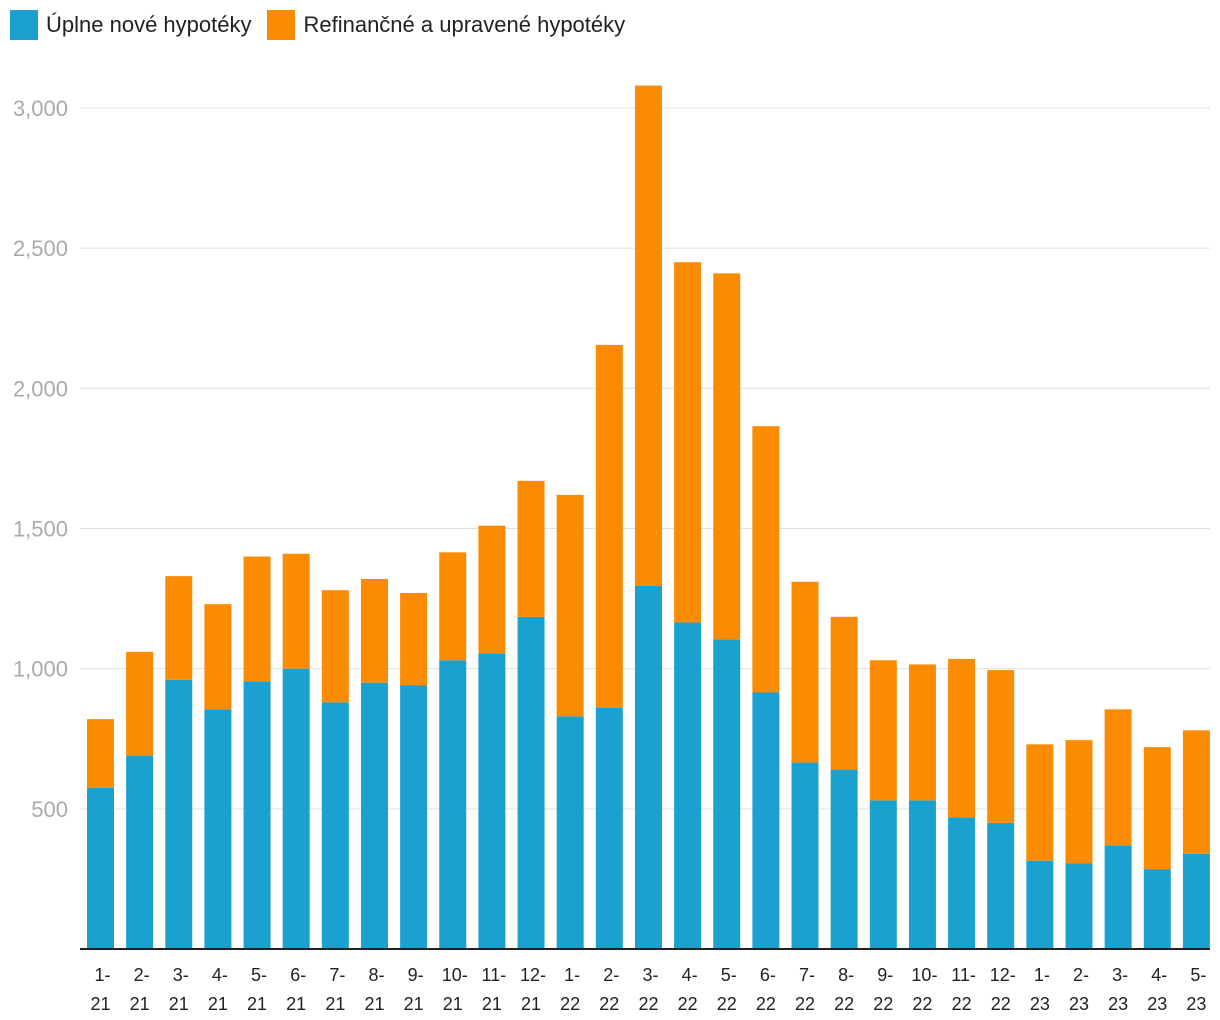  I want to click on x-tick-label-2-23-year: 23, so click(1079, 1004).